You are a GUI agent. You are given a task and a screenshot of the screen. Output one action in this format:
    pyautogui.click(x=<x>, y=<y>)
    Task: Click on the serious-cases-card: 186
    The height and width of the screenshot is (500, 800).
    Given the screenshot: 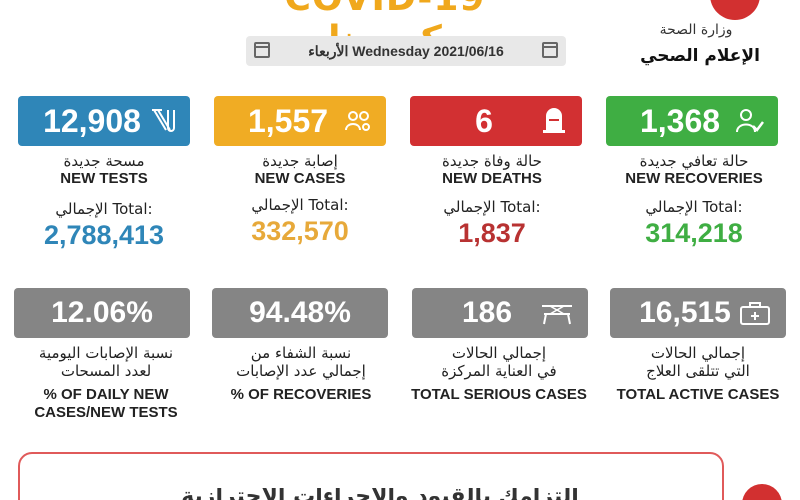 What is the action you would take?
    pyautogui.click(x=500, y=313)
    